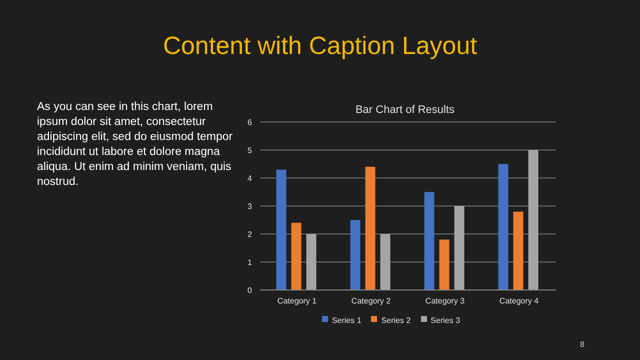 This screenshot has height=360, width=640. Describe the element at coordinates (519, 301) in the screenshot. I see `x-tick-label: Category 4` at that location.